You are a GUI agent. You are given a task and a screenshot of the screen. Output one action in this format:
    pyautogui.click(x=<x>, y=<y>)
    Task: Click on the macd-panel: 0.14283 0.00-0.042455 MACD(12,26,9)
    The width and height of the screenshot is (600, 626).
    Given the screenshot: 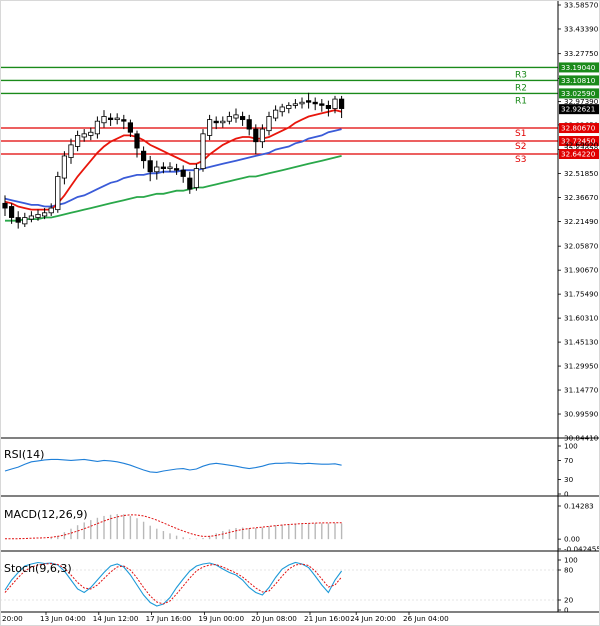 What is the action you would take?
    pyautogui.click(x=300, y=528)
    